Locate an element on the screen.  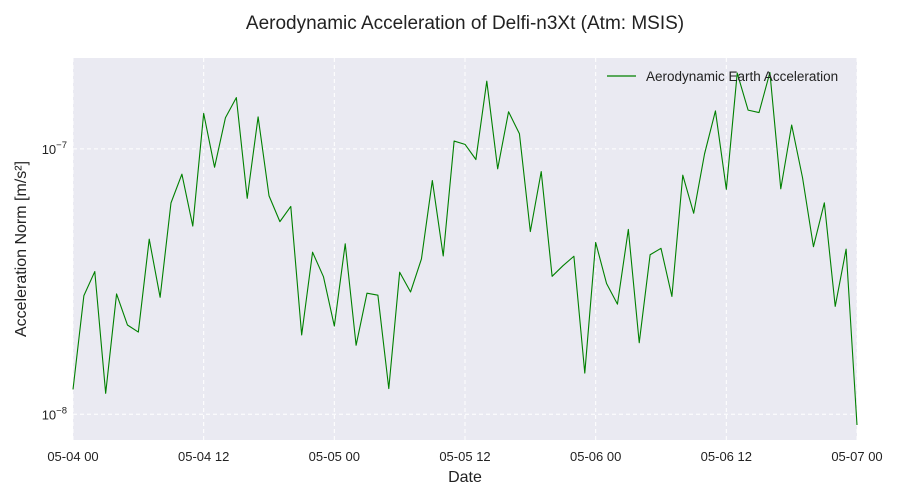
x-axis-label: Date is located at coordinates (465, 477).